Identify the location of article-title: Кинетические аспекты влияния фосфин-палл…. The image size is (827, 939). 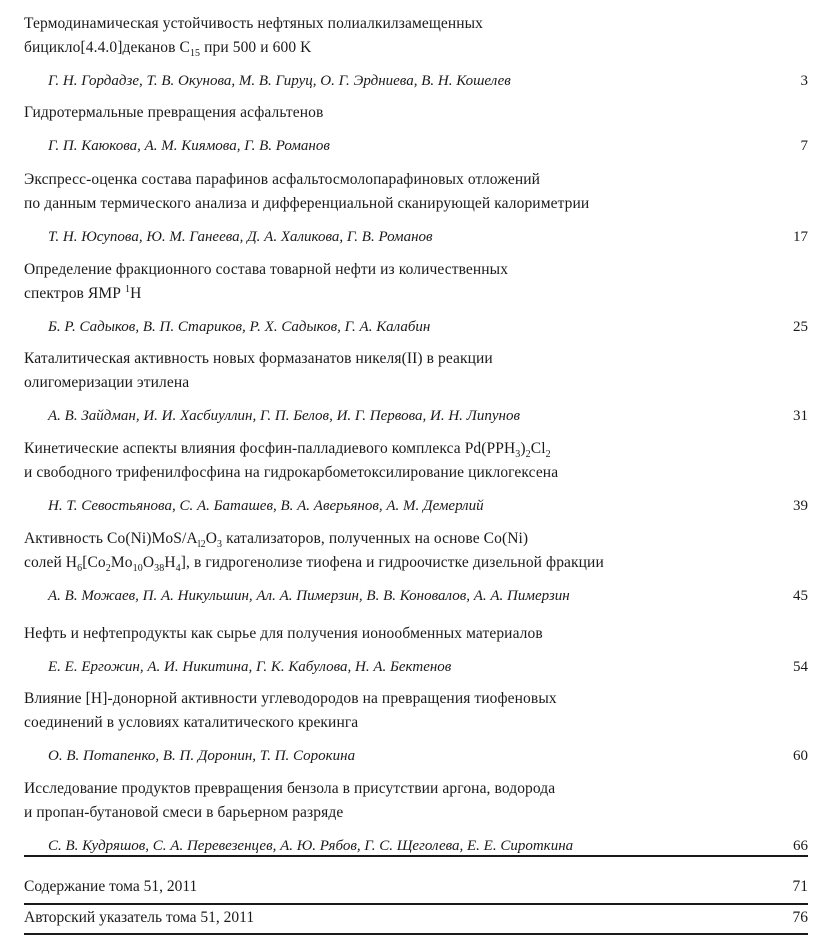
(416, 461).